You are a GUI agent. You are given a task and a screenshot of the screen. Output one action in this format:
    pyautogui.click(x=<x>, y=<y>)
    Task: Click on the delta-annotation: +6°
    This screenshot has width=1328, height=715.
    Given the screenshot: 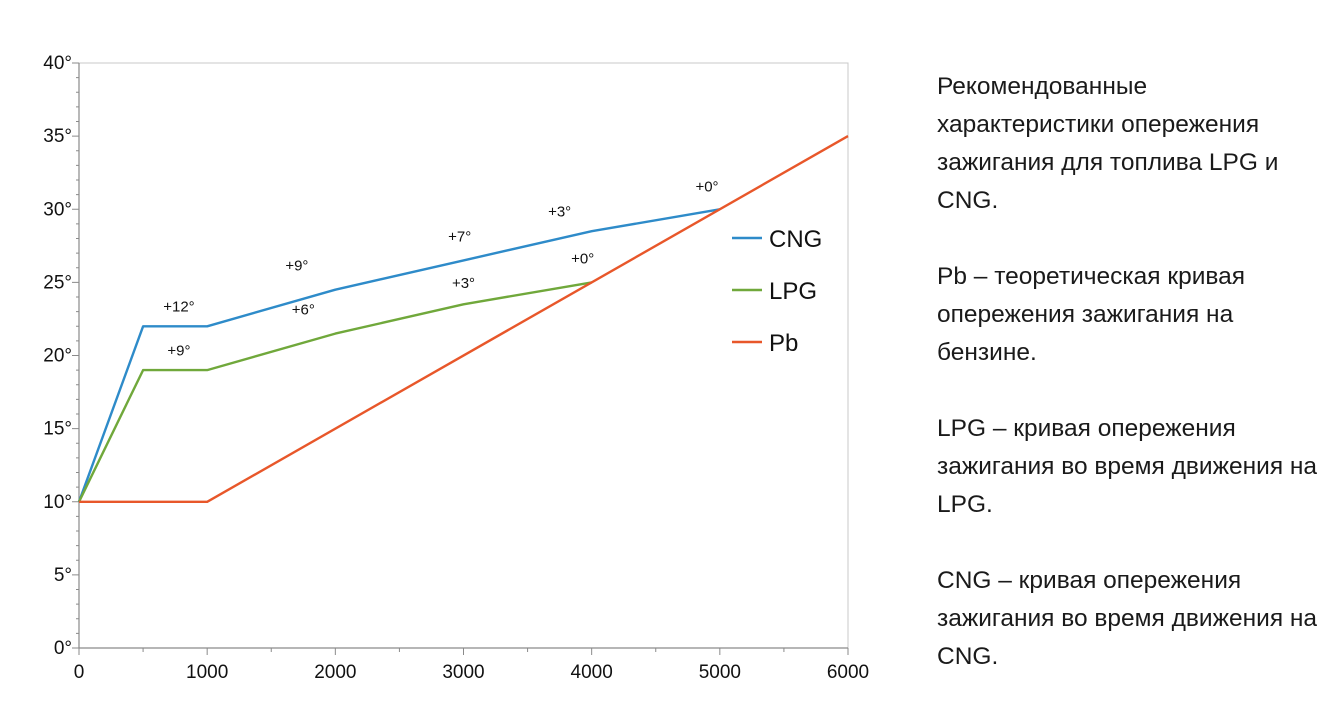 What is the action you would take?
    pyautogui.click(x=303, y=310)
    